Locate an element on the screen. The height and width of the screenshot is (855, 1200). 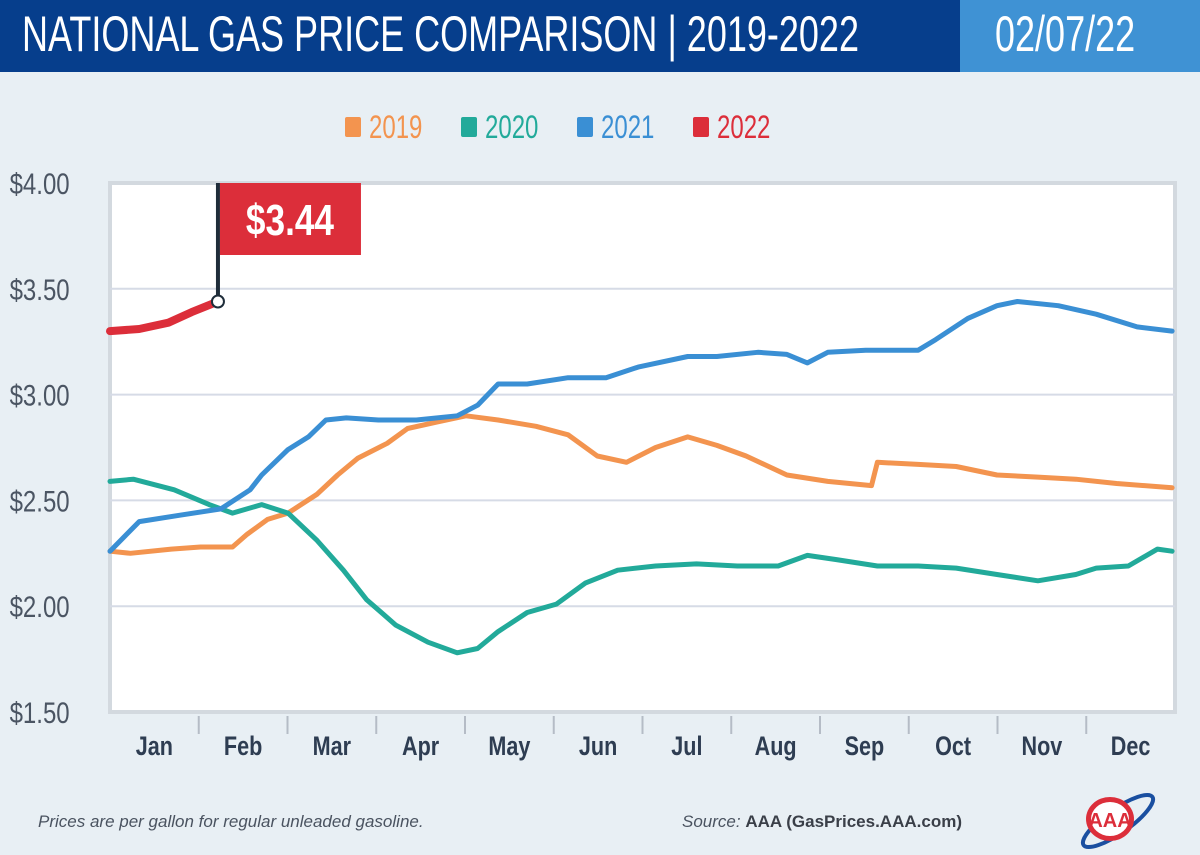
x-tick-label: Feb is located at coordinates (243, 747).